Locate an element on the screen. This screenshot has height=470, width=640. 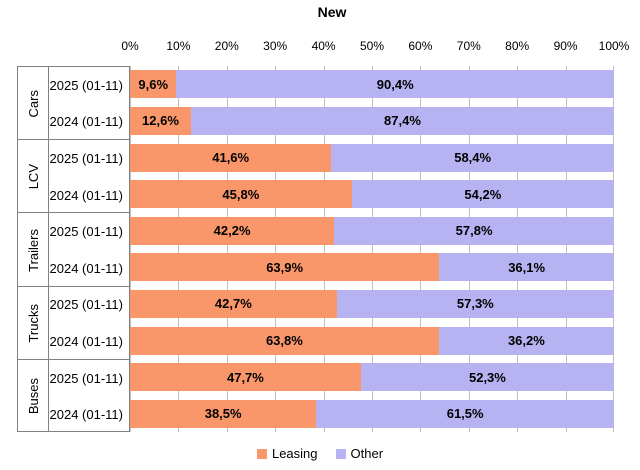
bar-row: 41,6% 58,4% is located at coordinates (372, 157).